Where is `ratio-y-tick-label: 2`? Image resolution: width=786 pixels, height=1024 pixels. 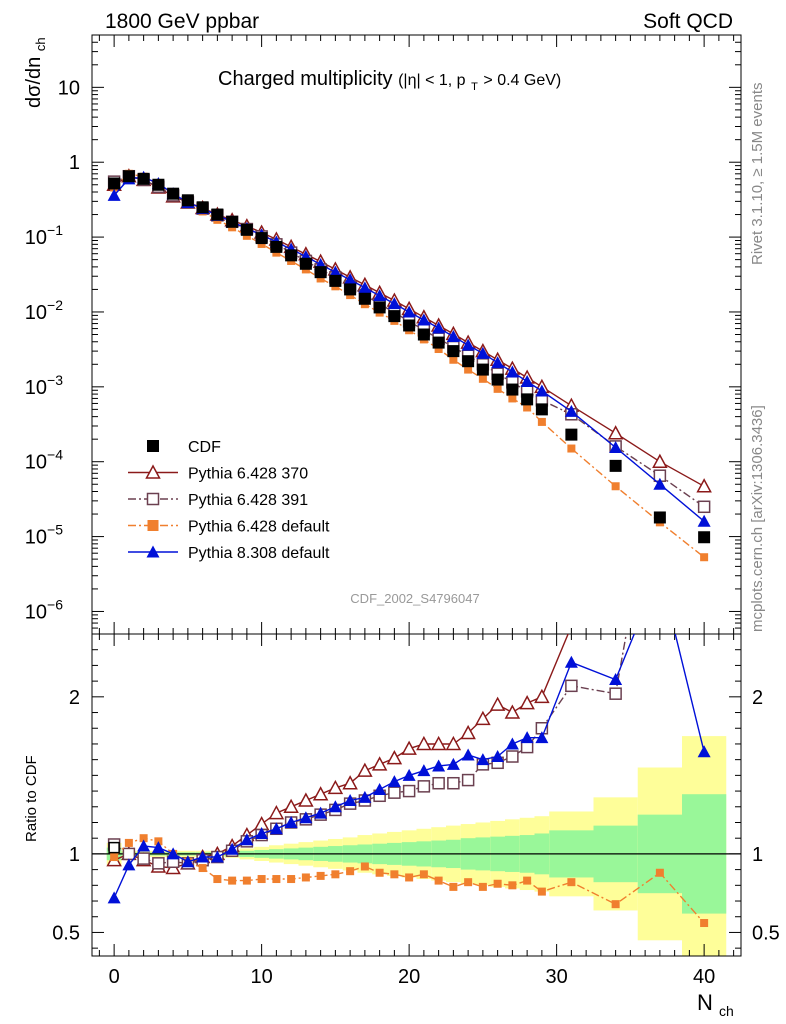 ratio-y-tick-label: 2 is located at coordinates (74, 698).